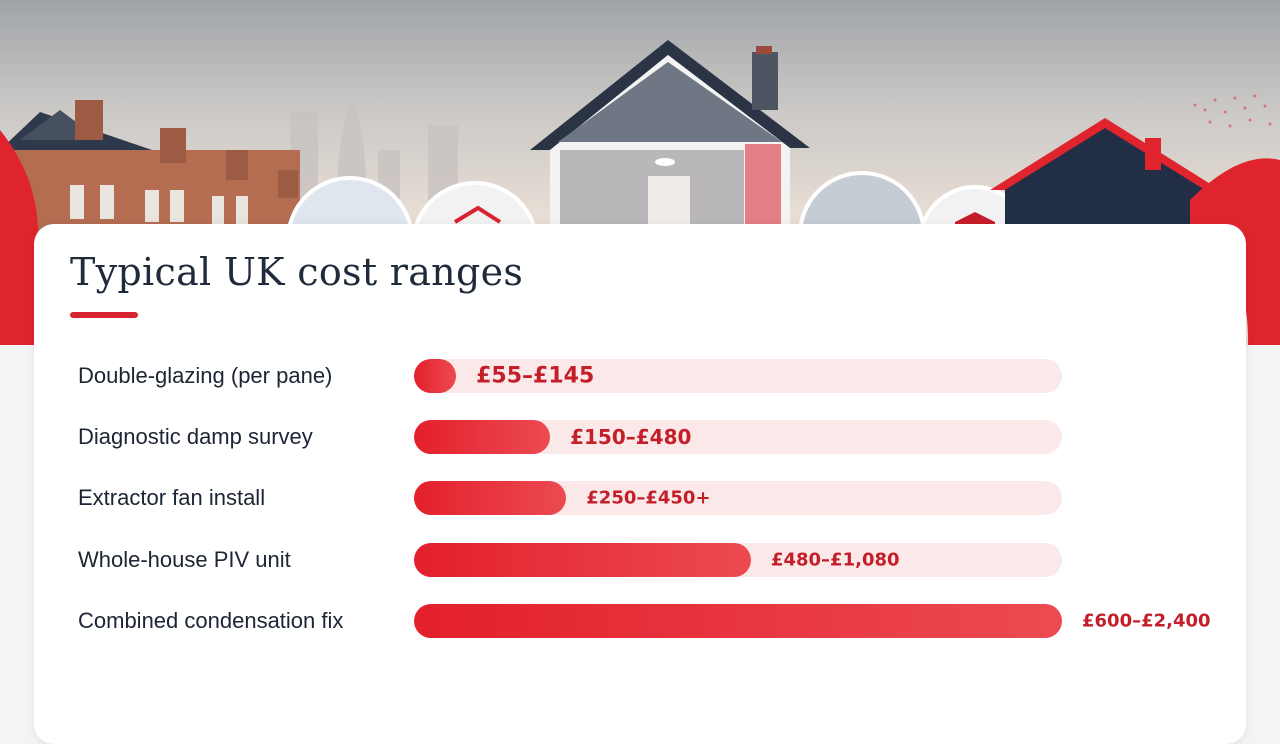 The width and height of the screenshot is (1280, 744). Describe the element at coordinates (184, 559) in the screenshot. I see `bar-category-label: Whole-house PIV unit` at that location.